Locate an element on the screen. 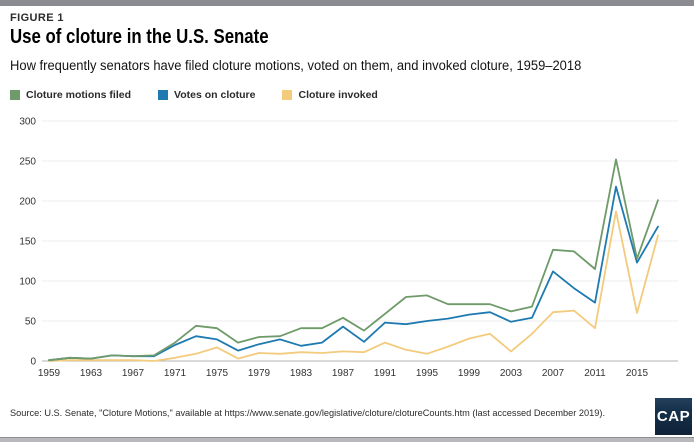 Image resolution: width=694 pixels, height=444 pixels. y-tick-label: 250 is located at coordinates (27, 162).